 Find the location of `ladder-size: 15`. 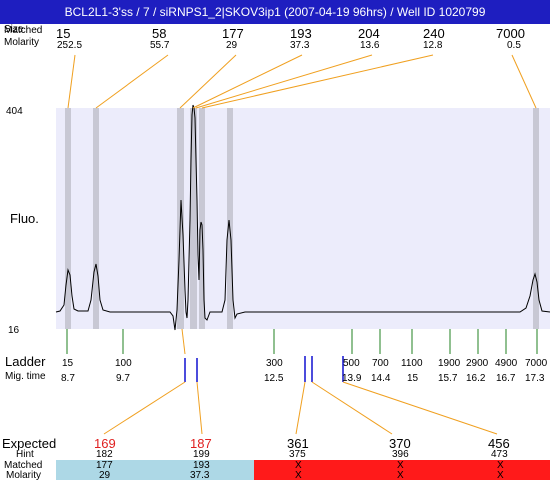

ladder-size: 15 is located at coordinates (68, 363).